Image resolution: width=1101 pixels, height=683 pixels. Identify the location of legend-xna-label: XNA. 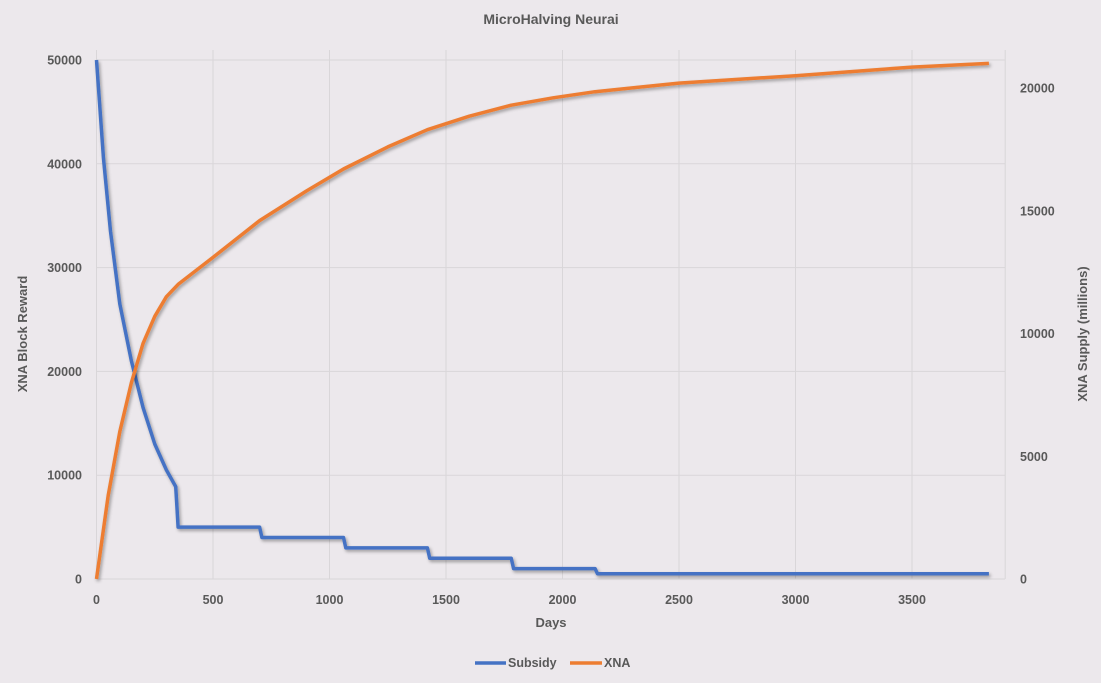
(617, 663).